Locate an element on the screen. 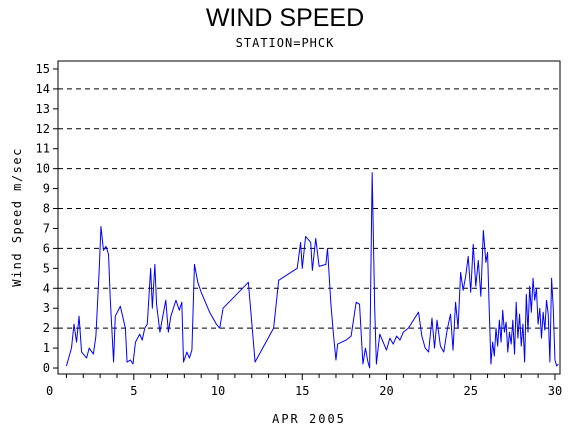  y-tick-label: 13 is located at coordinates (43, 109).